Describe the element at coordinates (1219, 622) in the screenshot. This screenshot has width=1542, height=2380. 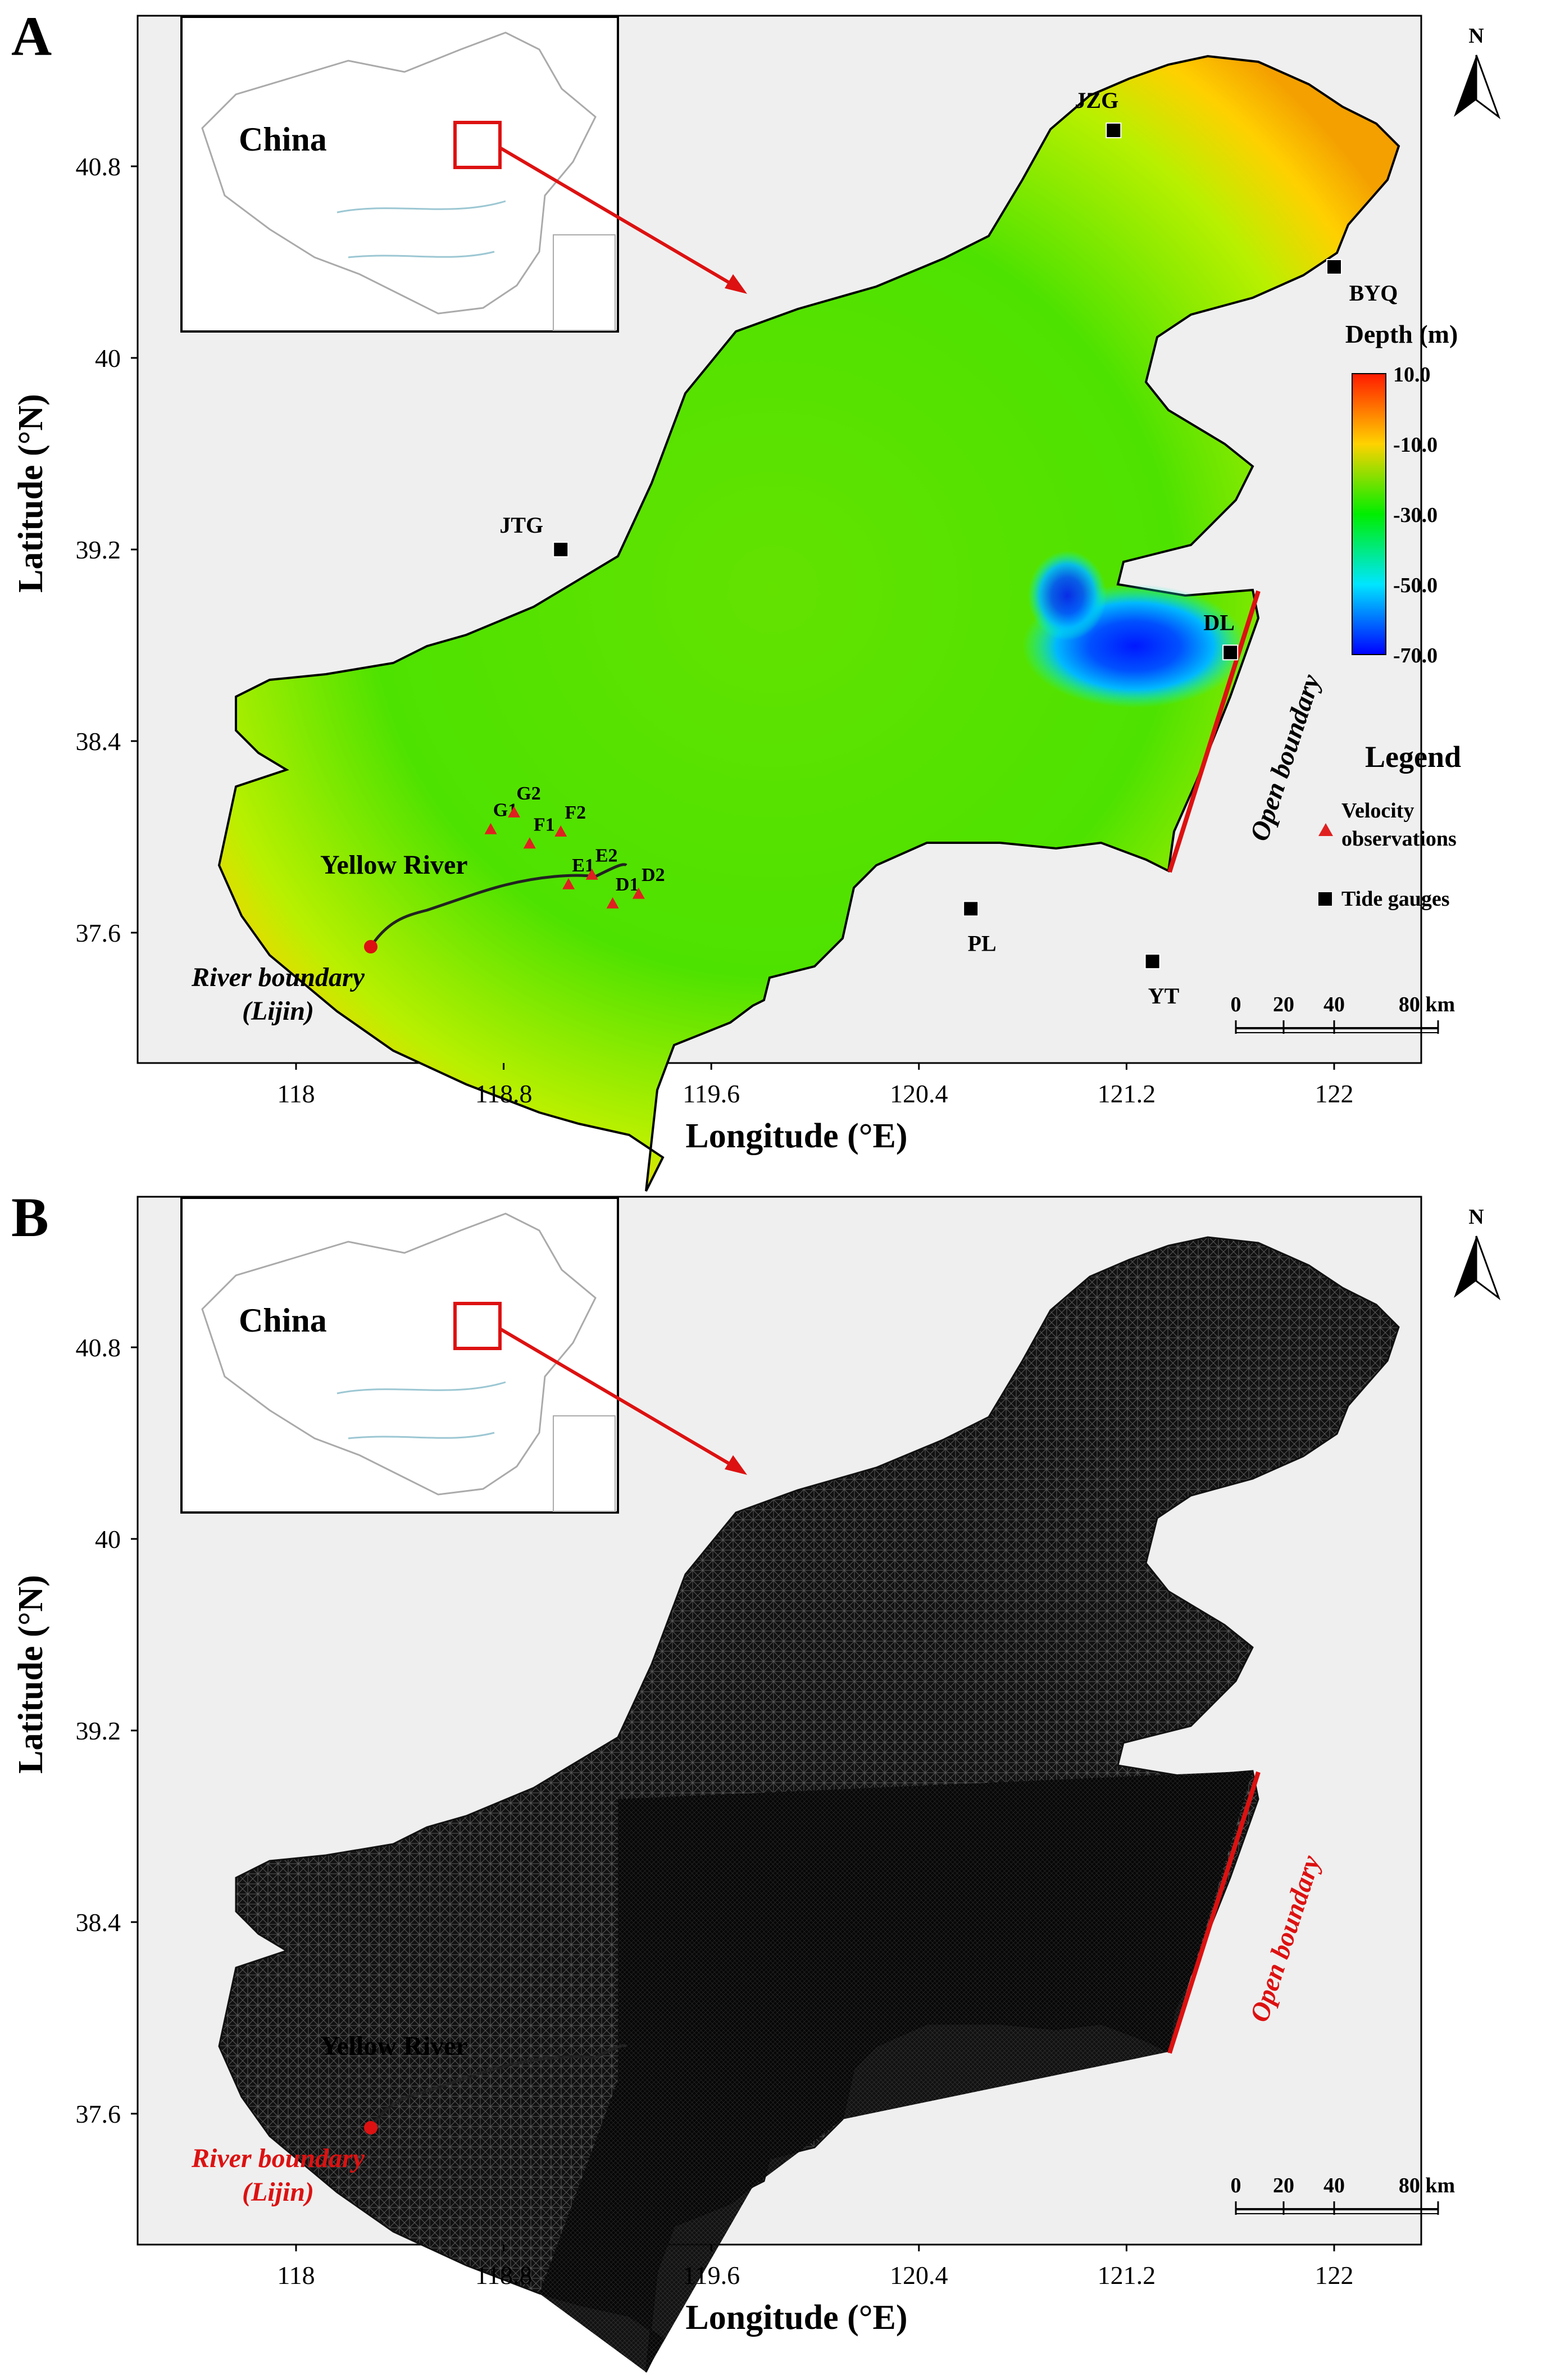
I see `tide-gauge-label: DL` at that location.